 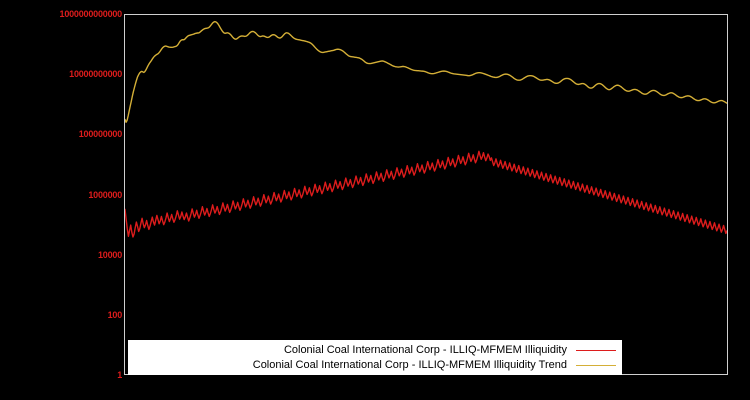 What do you see at coordinates (95, 74) in the screenshot?
I see `y-axis-tick-label: 10000000000` at bounding box center [95, 74].